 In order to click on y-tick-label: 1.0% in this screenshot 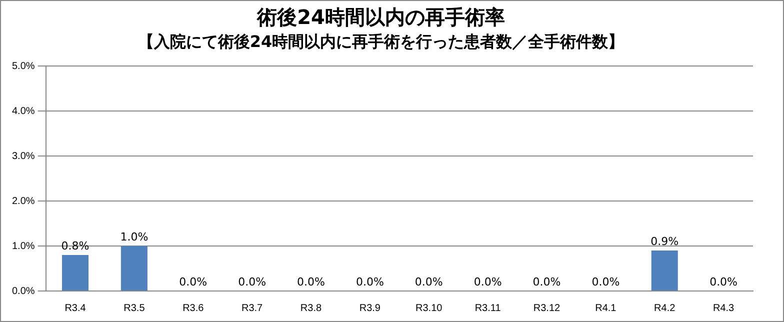, I will do `click(23, 246)`.